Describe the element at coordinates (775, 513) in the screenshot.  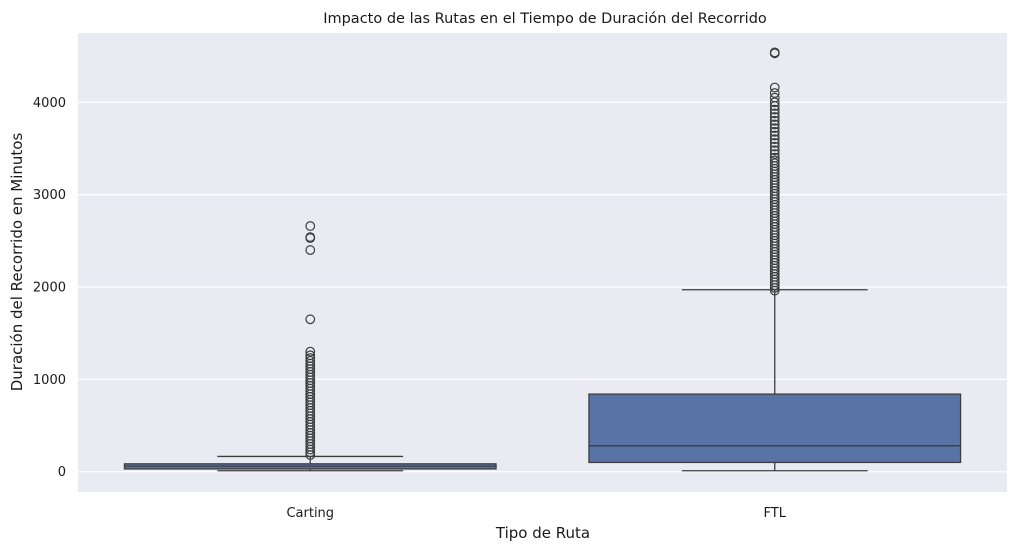
I see `x-tick-label: FTL` at that location.